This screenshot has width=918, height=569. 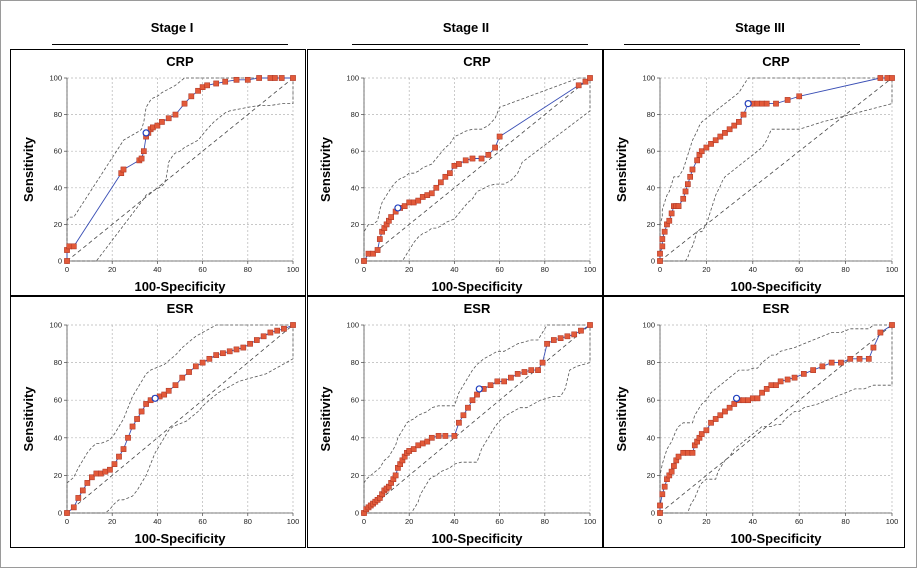 What do you see at coordinates (364, 269) in the screenshot?
I see `x-tick-label: 0` at bounding box center [364, 269].